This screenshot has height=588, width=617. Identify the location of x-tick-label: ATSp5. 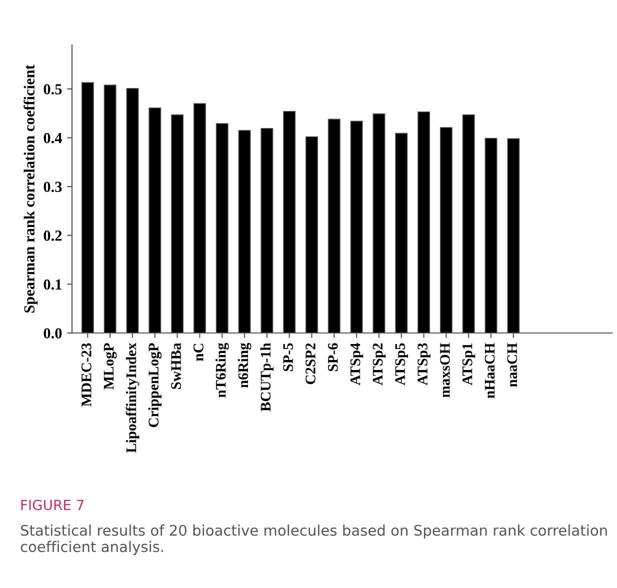
(401, 364).